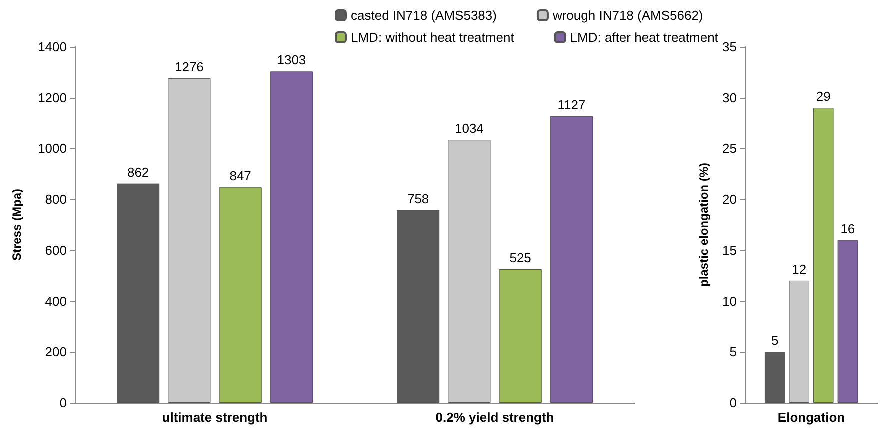 Image resolution: width=883 pixels, height=435 pixels. Describe the element at coordinates (704, 225) in the screenshot. I see `y-axis-title: plastic elongation (%)` at that location.